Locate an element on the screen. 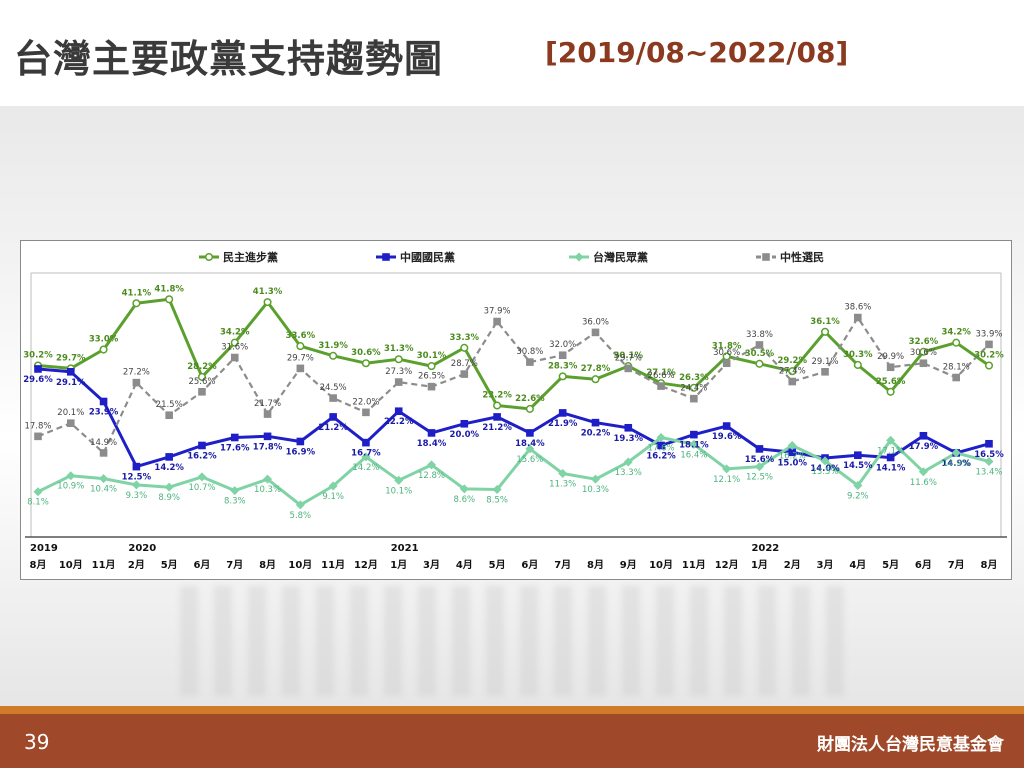 The height and width of the screenshot is (768, 1024). x-tick-label-0: 8月 is located at coordinates (38, 565).